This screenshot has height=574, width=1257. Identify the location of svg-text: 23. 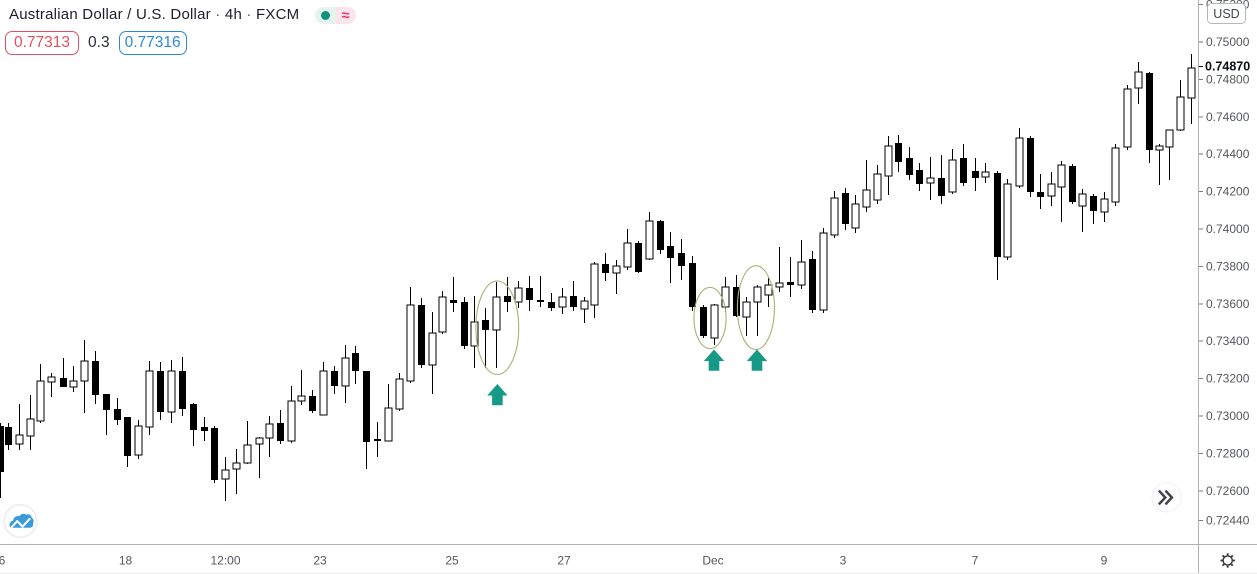
(320, 561).